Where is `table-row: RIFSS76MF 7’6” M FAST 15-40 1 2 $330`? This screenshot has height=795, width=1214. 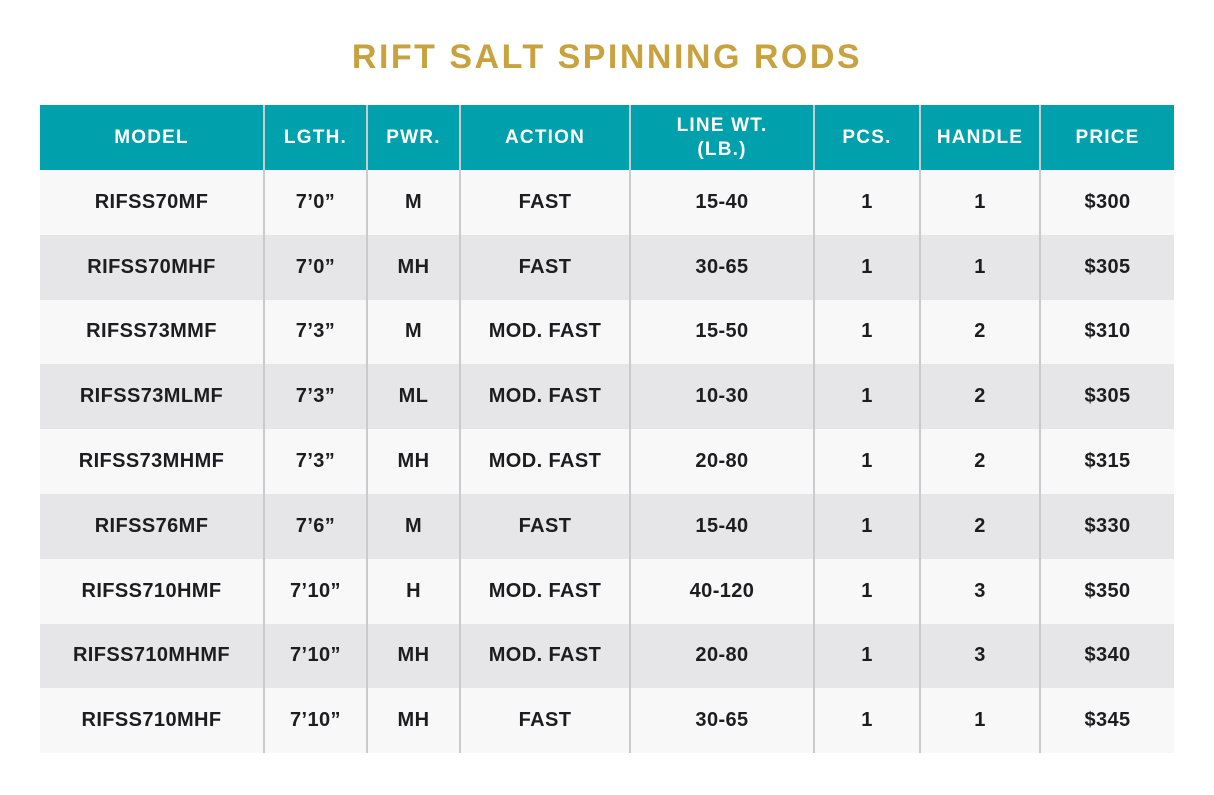
table-row: RIFSS76MF 7’6” M FAST 15-40 1 2 $330 is located at coordinates (607, 526).